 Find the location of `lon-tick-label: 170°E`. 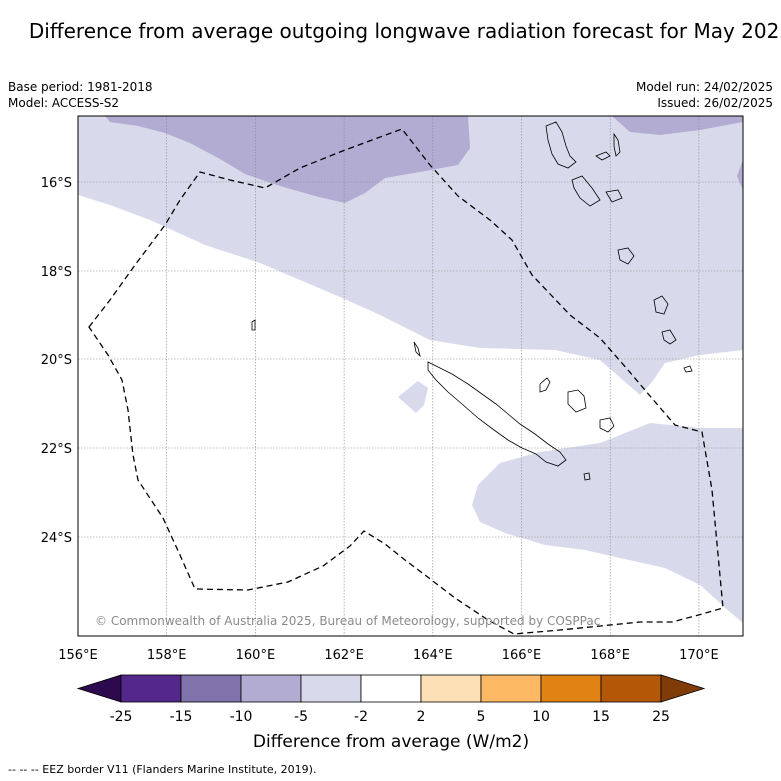

lon-tick-label: 170°E is located at coordinates (699, 655).